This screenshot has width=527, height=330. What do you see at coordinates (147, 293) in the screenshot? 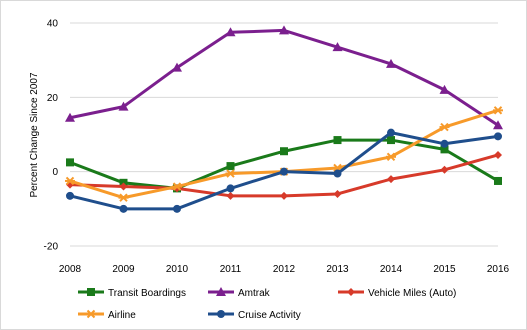
I see `legend-label: Transit Boardings` at bounding box center [147, 293].